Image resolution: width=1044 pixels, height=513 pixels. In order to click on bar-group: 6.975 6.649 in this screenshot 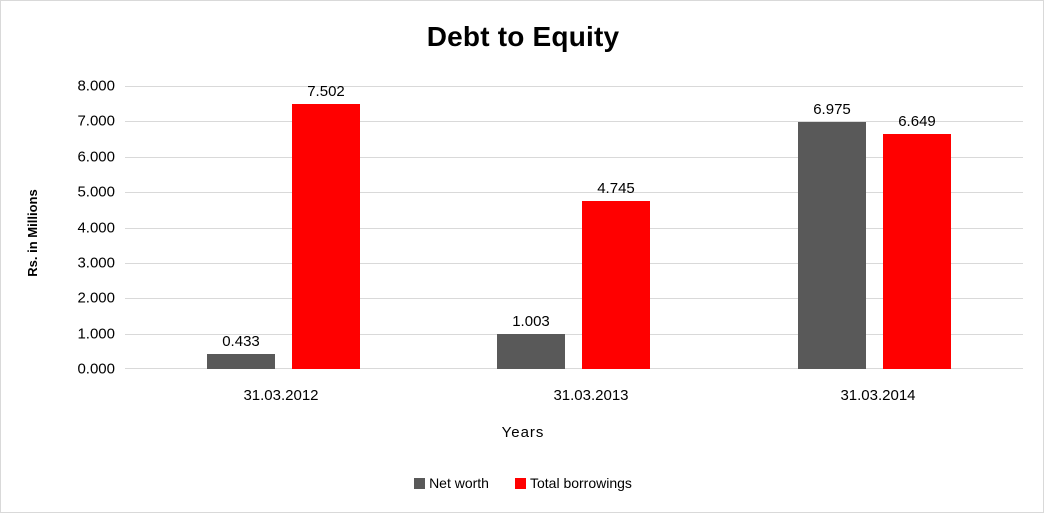, I will do `click(874, 227)`.